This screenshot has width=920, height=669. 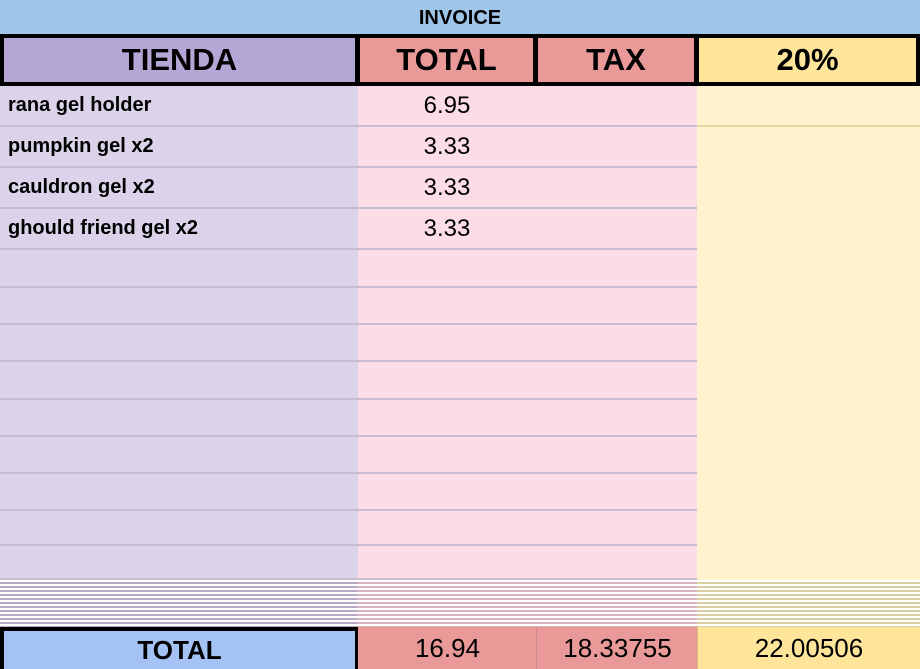 I want to click on header-tax: TAX, so click(x=617, y=60).